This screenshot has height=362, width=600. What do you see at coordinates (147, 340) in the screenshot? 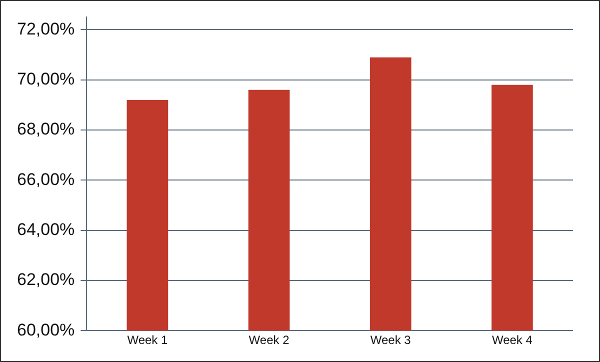
I see `x-tick-label: Week 1` at bounding box center [147, 340].